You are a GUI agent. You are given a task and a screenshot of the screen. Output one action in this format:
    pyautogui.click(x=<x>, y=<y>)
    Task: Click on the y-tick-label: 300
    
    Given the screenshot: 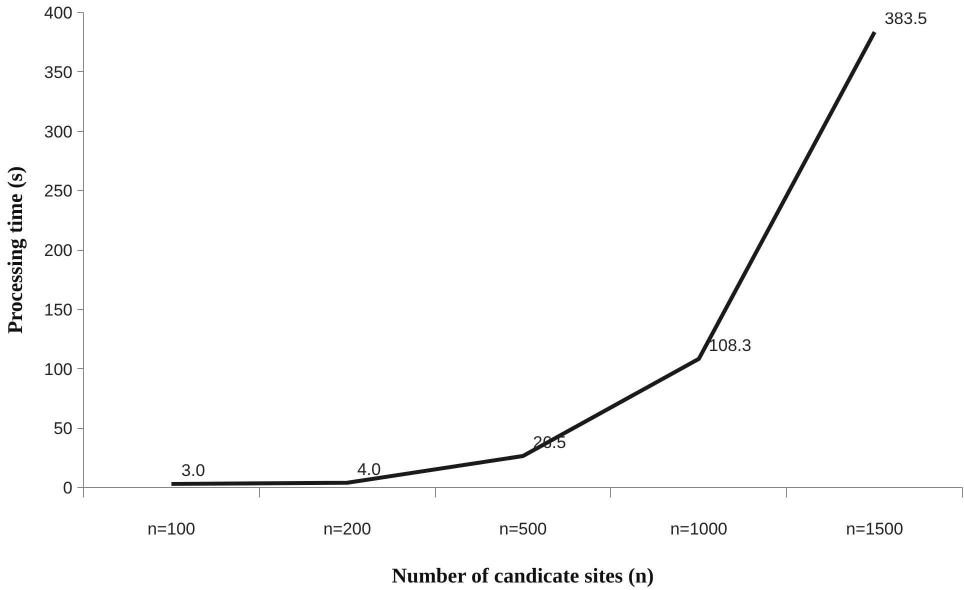 What is the action you would take?
    pyautogui.click(x=58, y=132)
    